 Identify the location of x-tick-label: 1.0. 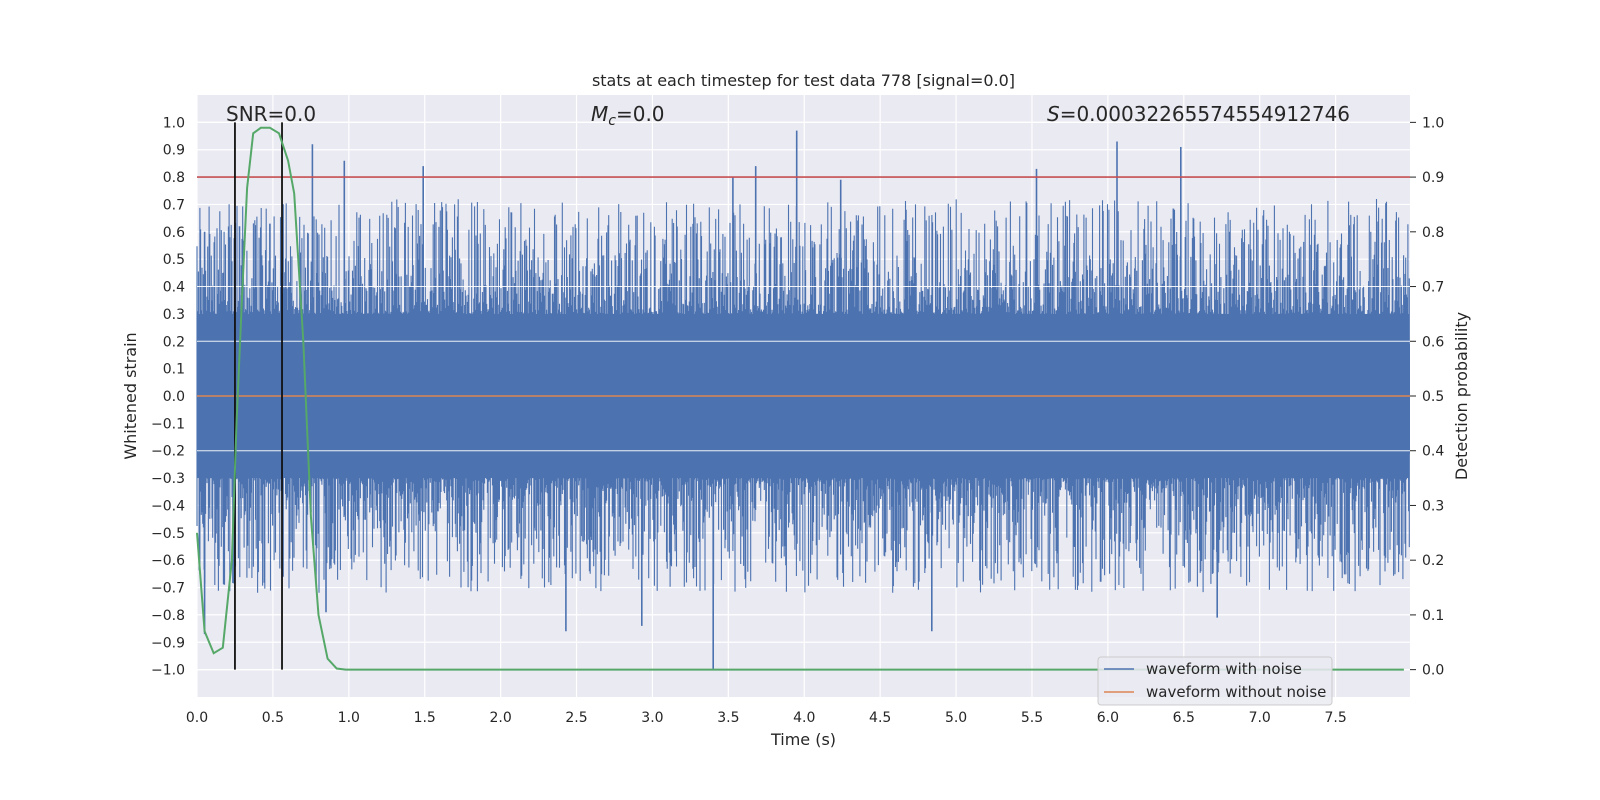
(349, 718).